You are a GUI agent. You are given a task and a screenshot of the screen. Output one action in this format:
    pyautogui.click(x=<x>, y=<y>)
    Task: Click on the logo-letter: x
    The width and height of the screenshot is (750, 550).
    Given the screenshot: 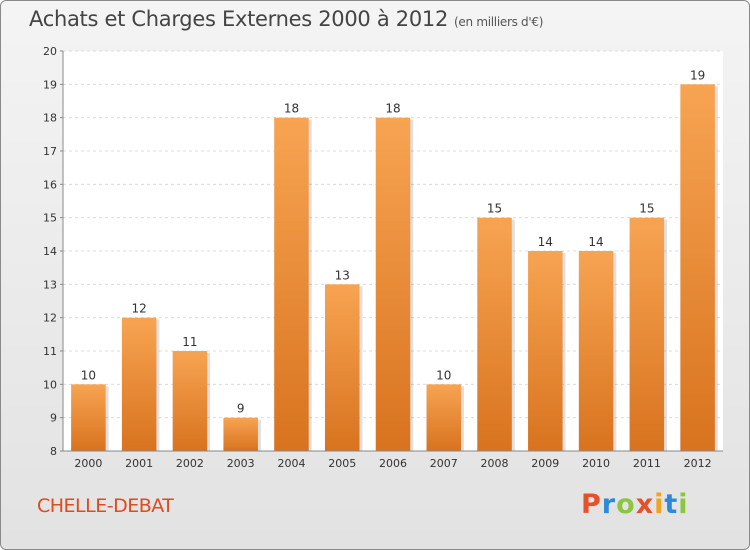 What is the action you would take?
    pyautogui.click(x=645, y=504)
    